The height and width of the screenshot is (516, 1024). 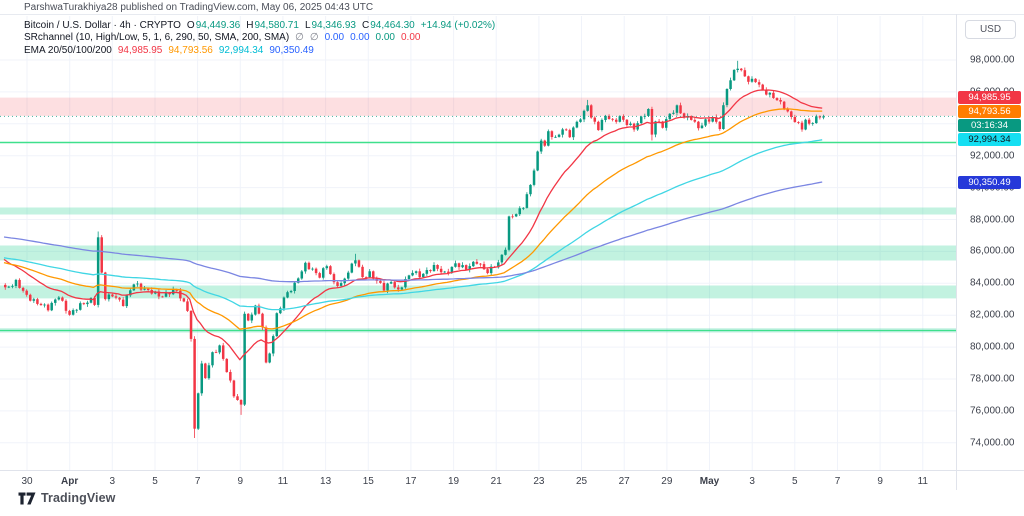 I want to click on price-axis-separator, so click(x=956, y=252).